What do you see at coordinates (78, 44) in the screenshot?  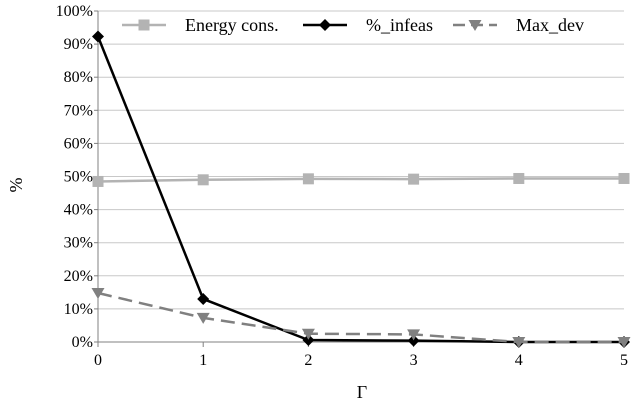 I see `y-tick-label: 90%` at bounding box center [78, 44].